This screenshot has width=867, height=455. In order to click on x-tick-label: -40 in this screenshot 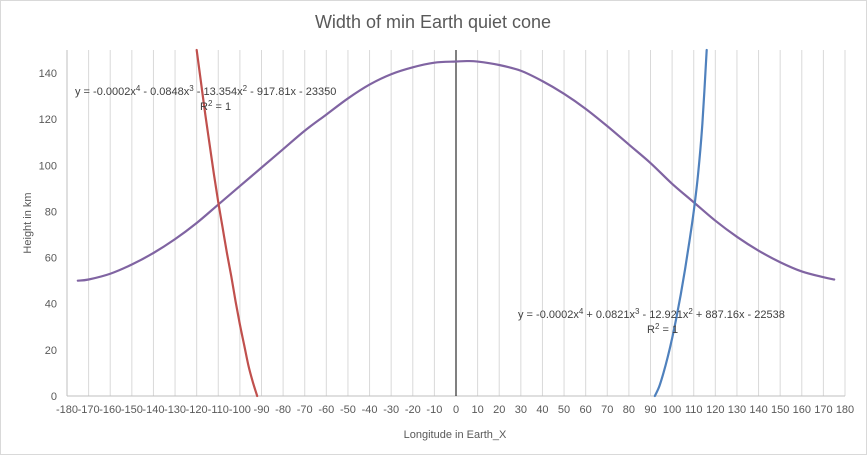, I will do `click(370, 410)`.